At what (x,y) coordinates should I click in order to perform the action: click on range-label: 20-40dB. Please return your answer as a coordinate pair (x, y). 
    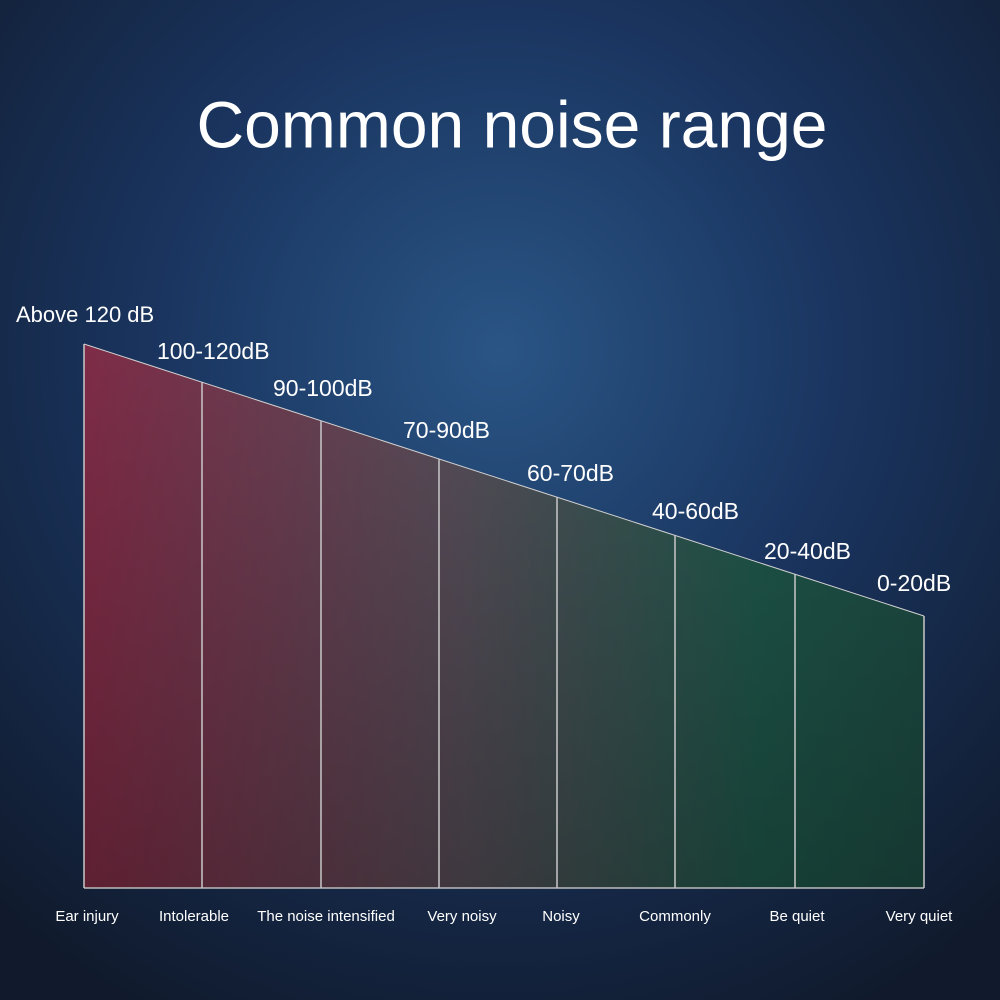
    Looking at the image, I should click on (807, 551).